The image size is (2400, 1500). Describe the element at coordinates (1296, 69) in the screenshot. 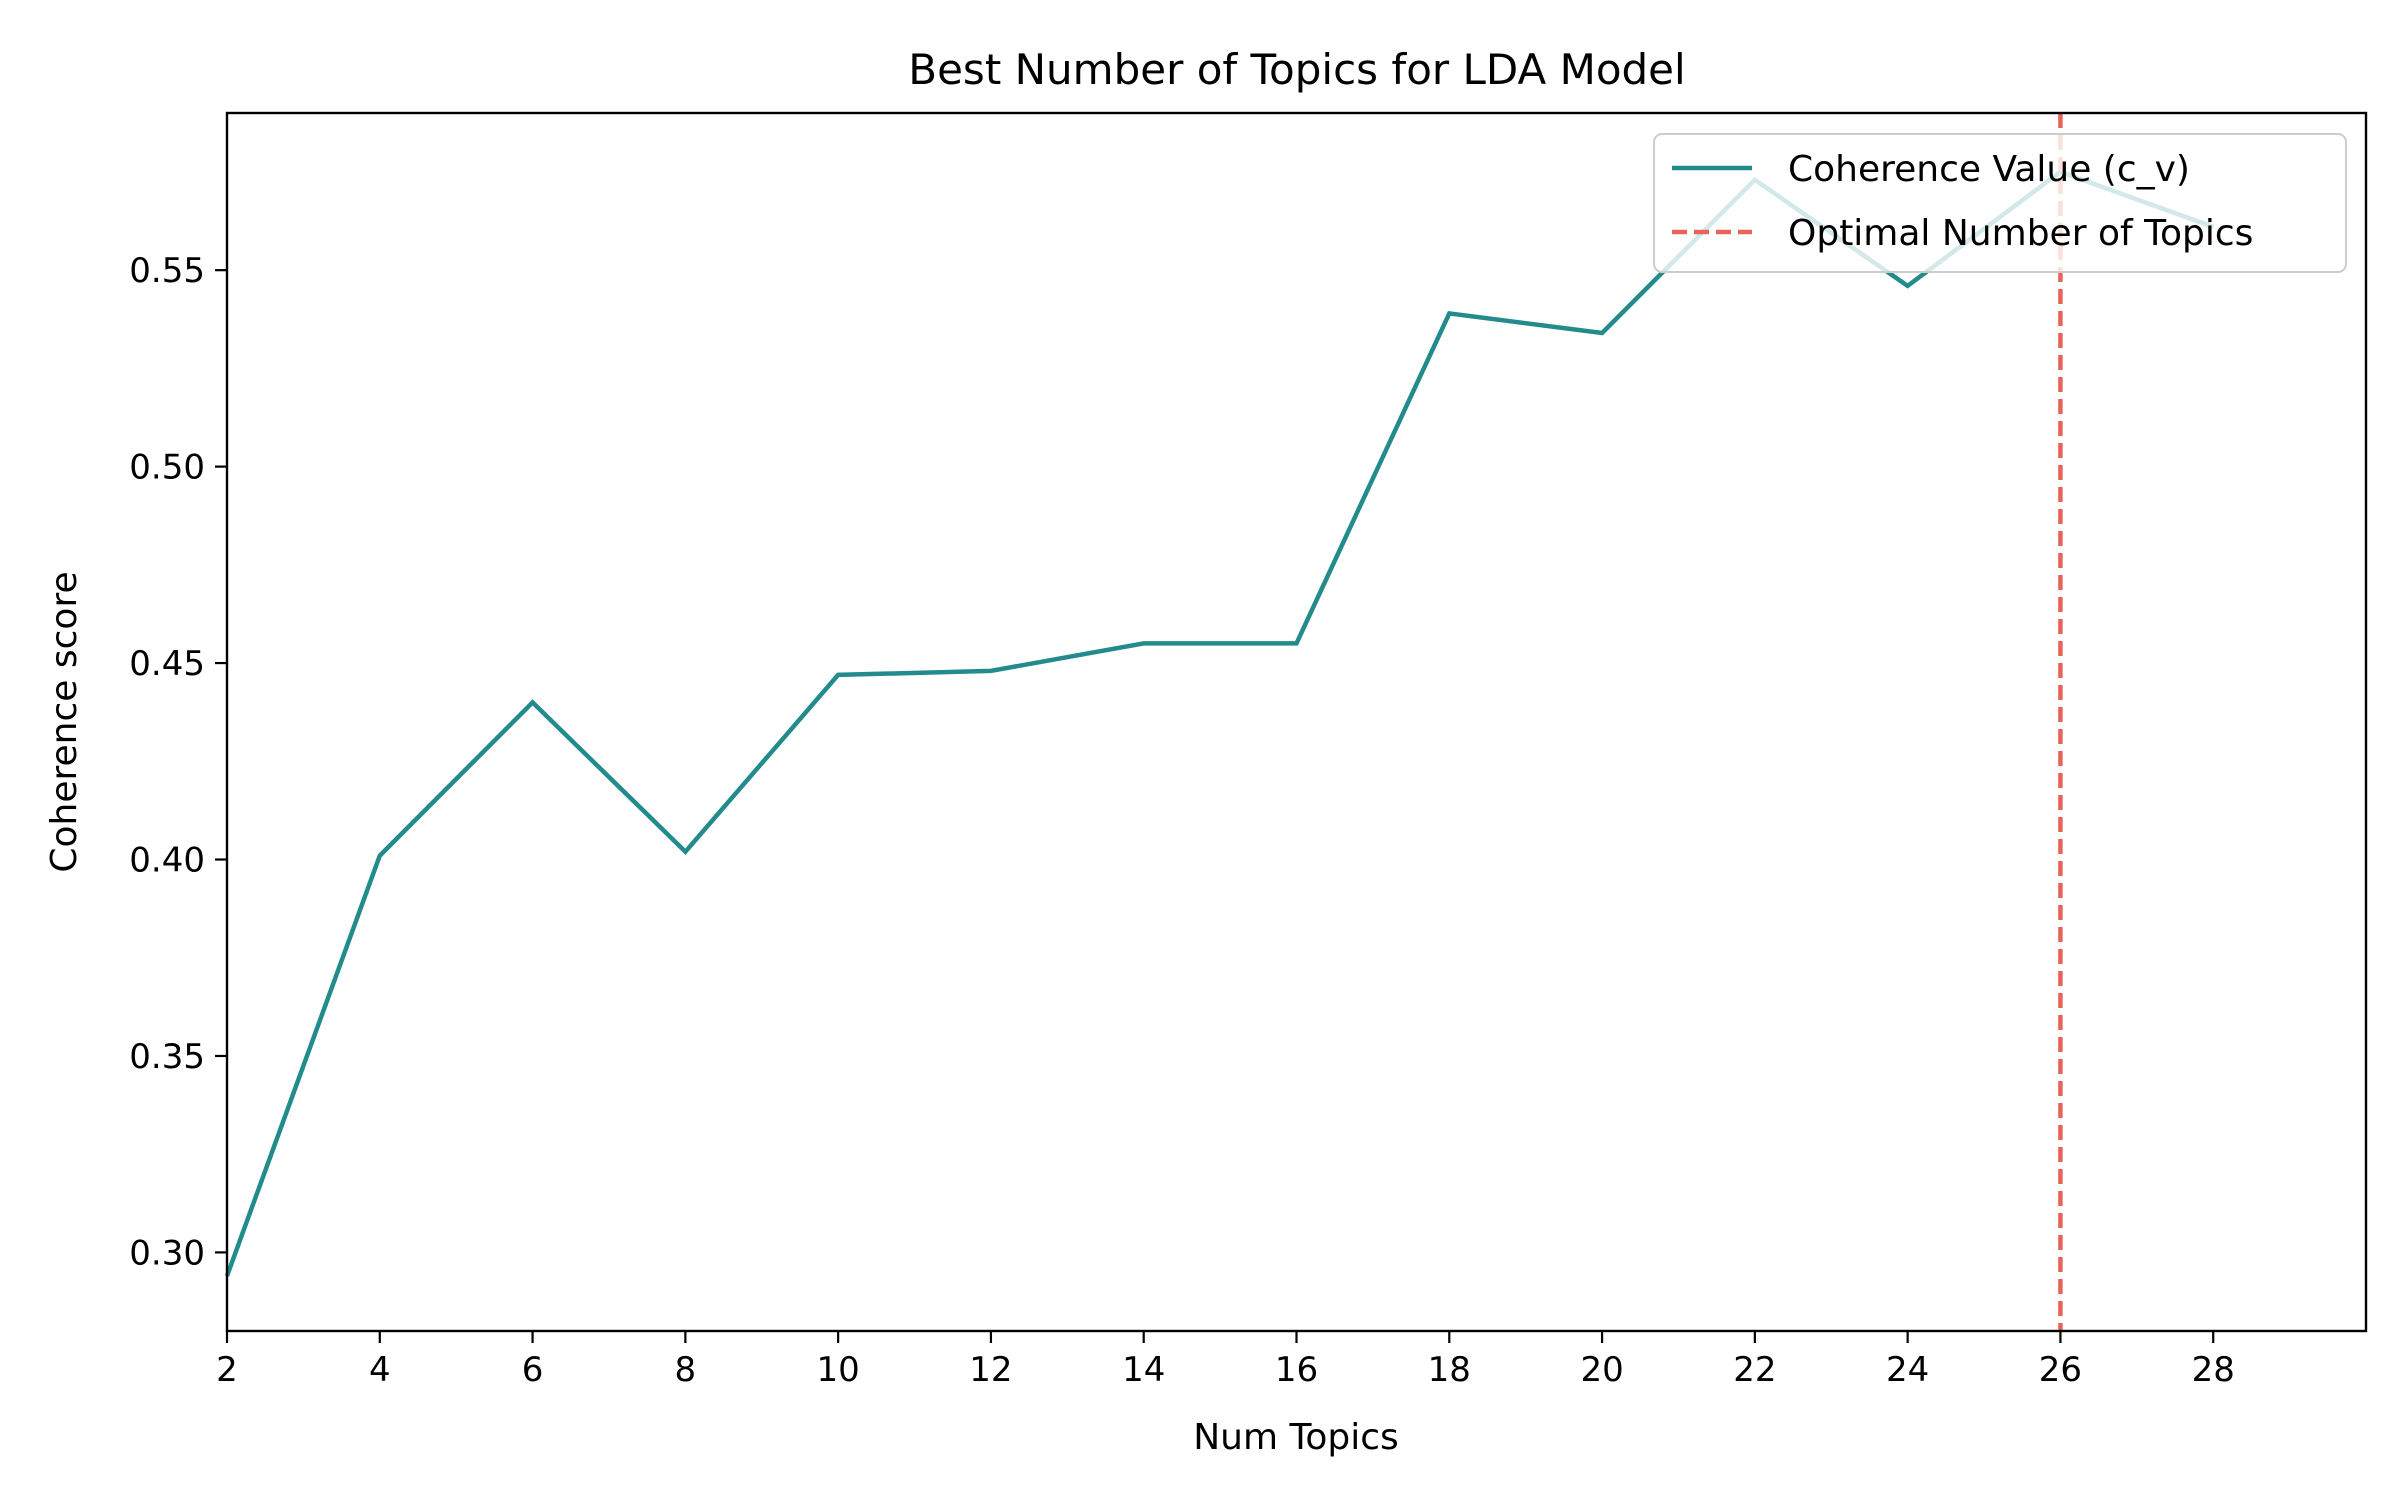

I see `chart-title: Best Number of Topics for LDA Model` at that location.